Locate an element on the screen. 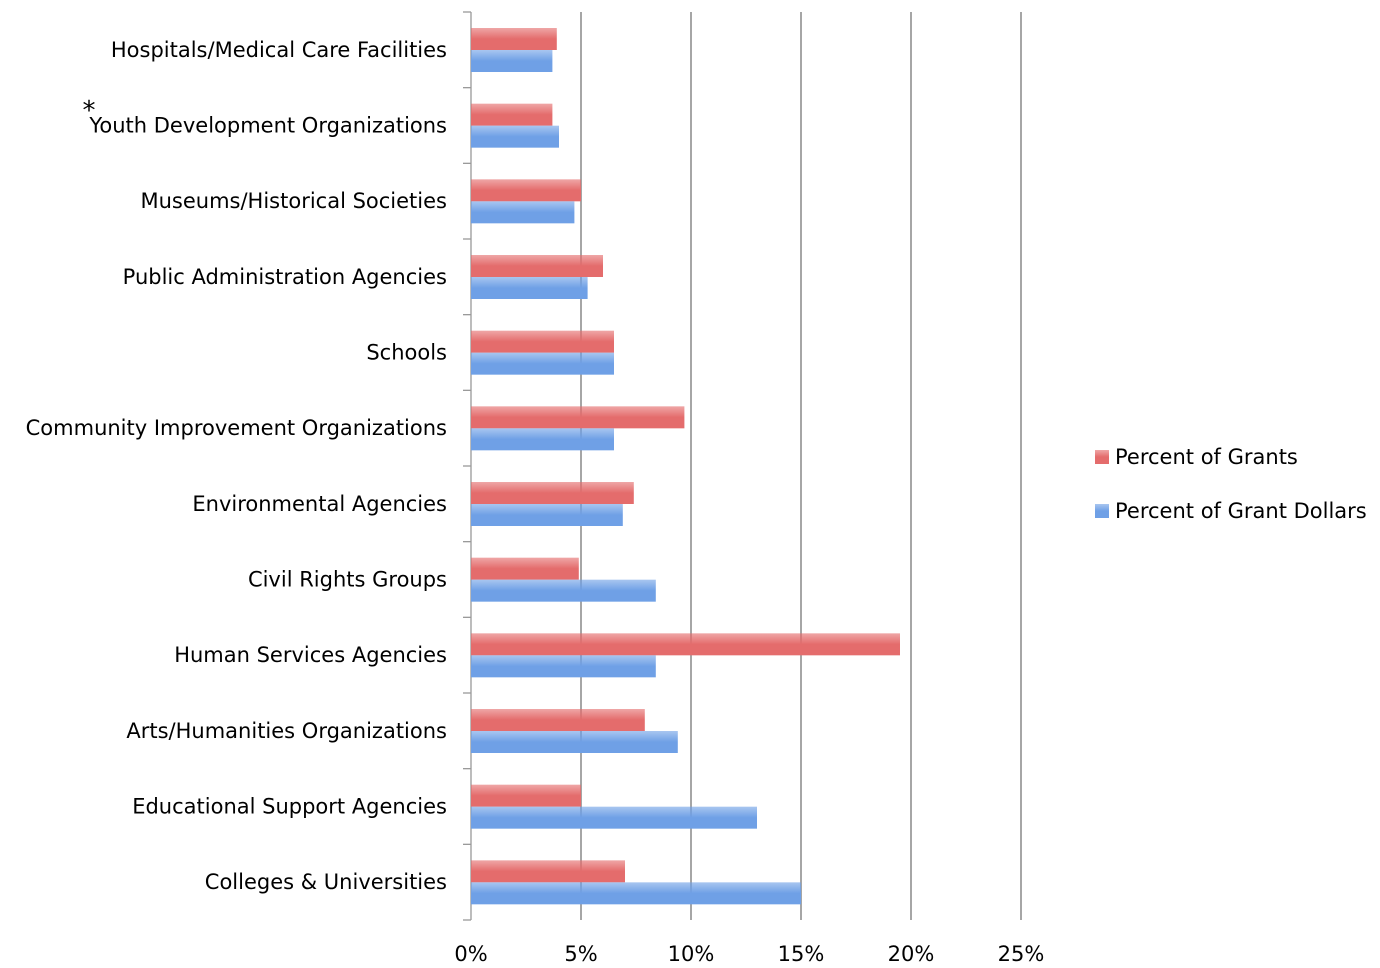  y-tick-label: Schools is located at coordinates (406, 353).